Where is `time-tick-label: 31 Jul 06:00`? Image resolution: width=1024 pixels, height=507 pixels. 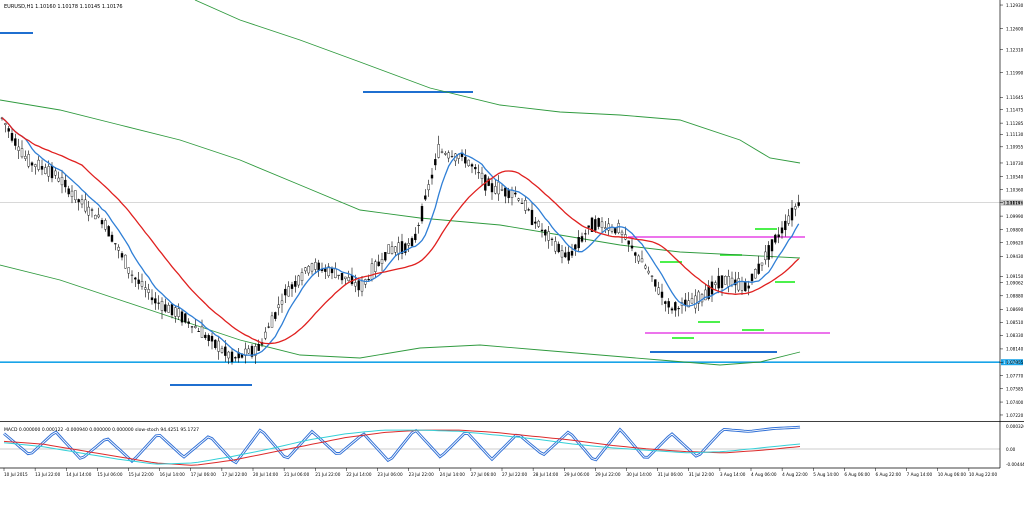
time-tick-label: 31 Jul 06:00 is located at coordinates (670, 474).